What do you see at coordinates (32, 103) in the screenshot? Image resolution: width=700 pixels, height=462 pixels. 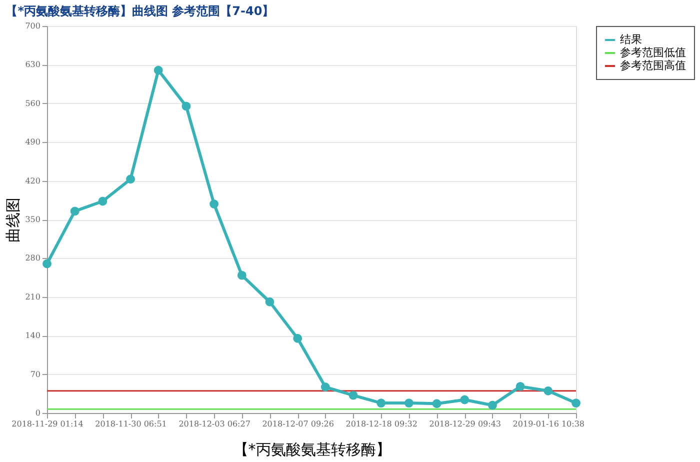 I see `y-tick-label: 560` at bounding box center [32, 103].